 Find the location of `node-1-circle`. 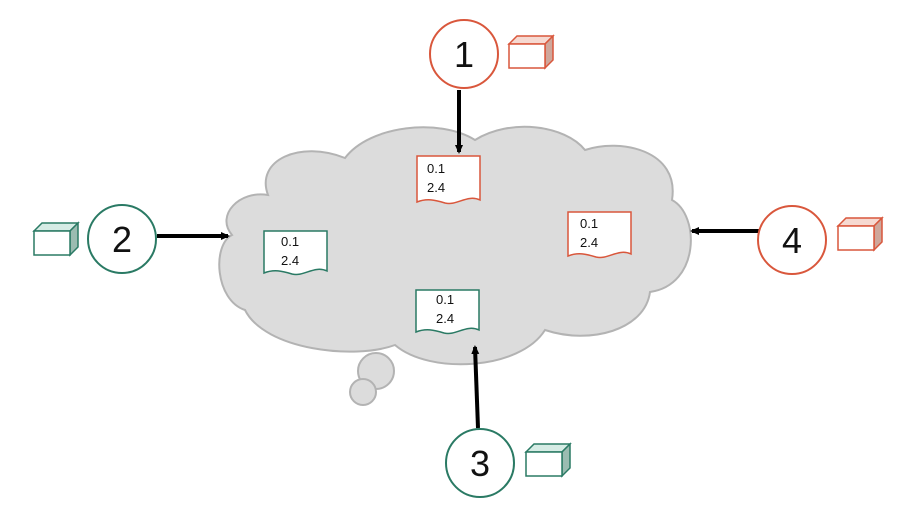

node-1-circle is located at coordinates (464, 54).